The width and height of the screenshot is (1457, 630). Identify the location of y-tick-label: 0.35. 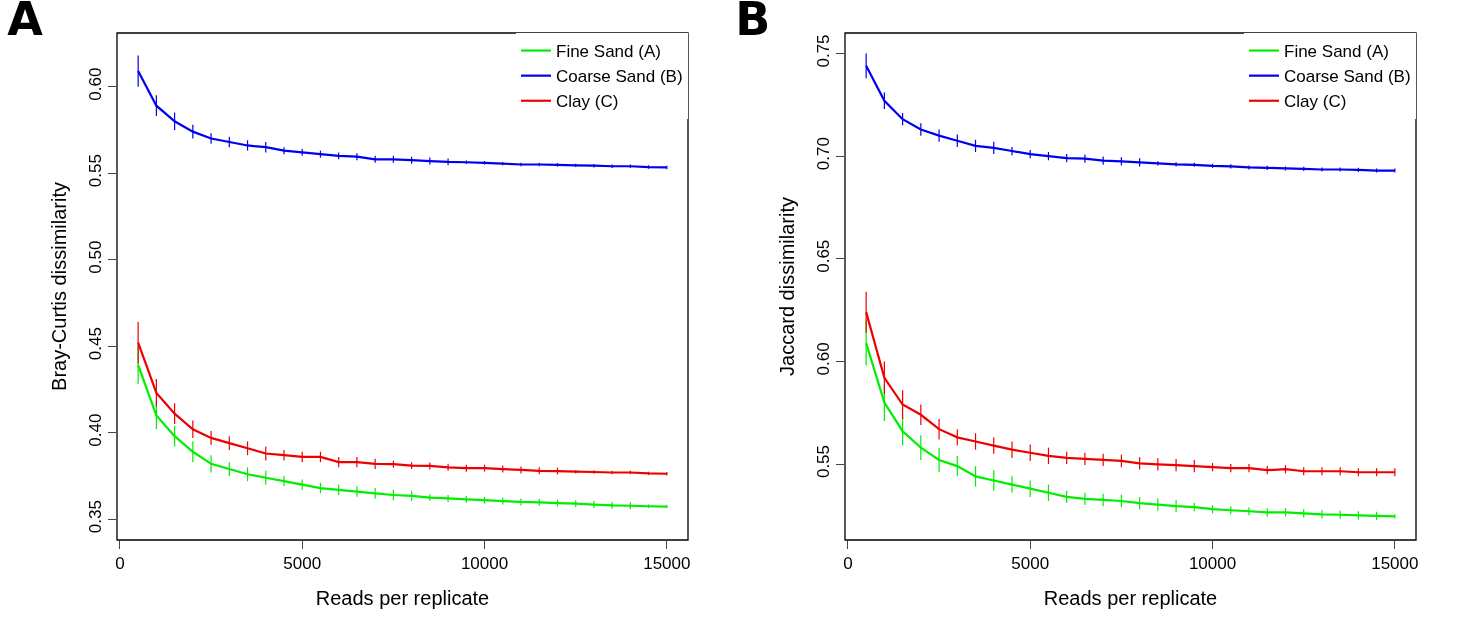
(96, 517).